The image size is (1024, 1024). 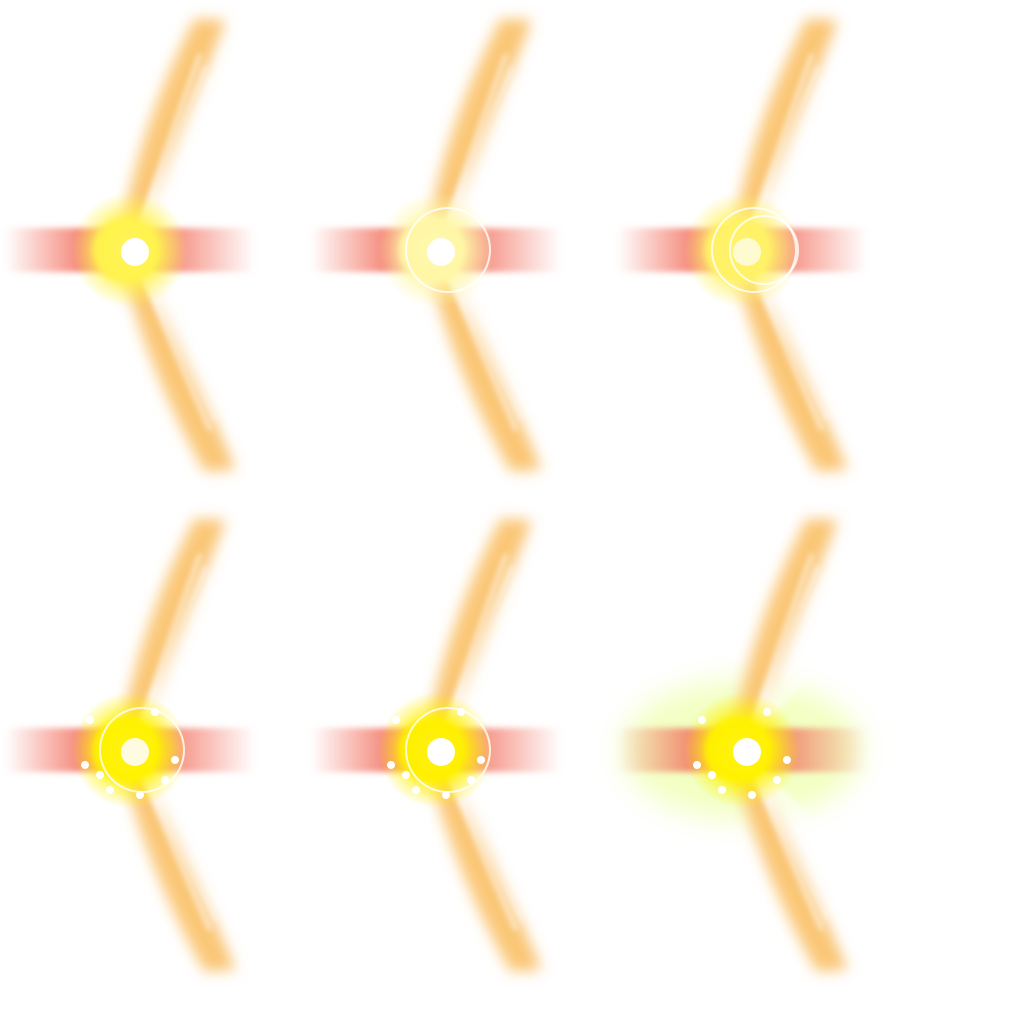 What do you see at coordinates (764, 250) in the screenshot?
I see `flare-ring-inner` at bounding box center [764, 250].